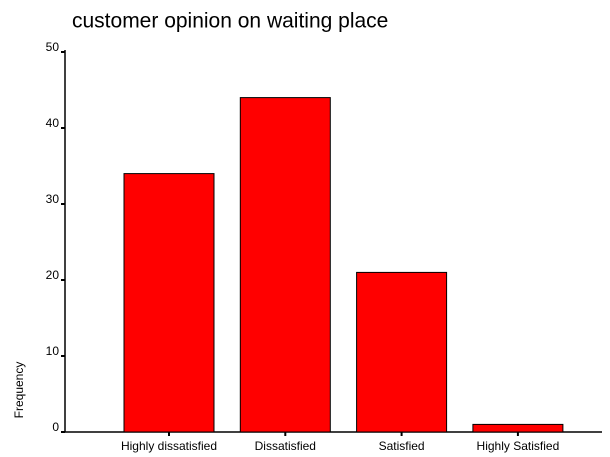 This screenshot has height=457, width=610. I want to click on x-tick-label: Satisfied, so click(402, 446).